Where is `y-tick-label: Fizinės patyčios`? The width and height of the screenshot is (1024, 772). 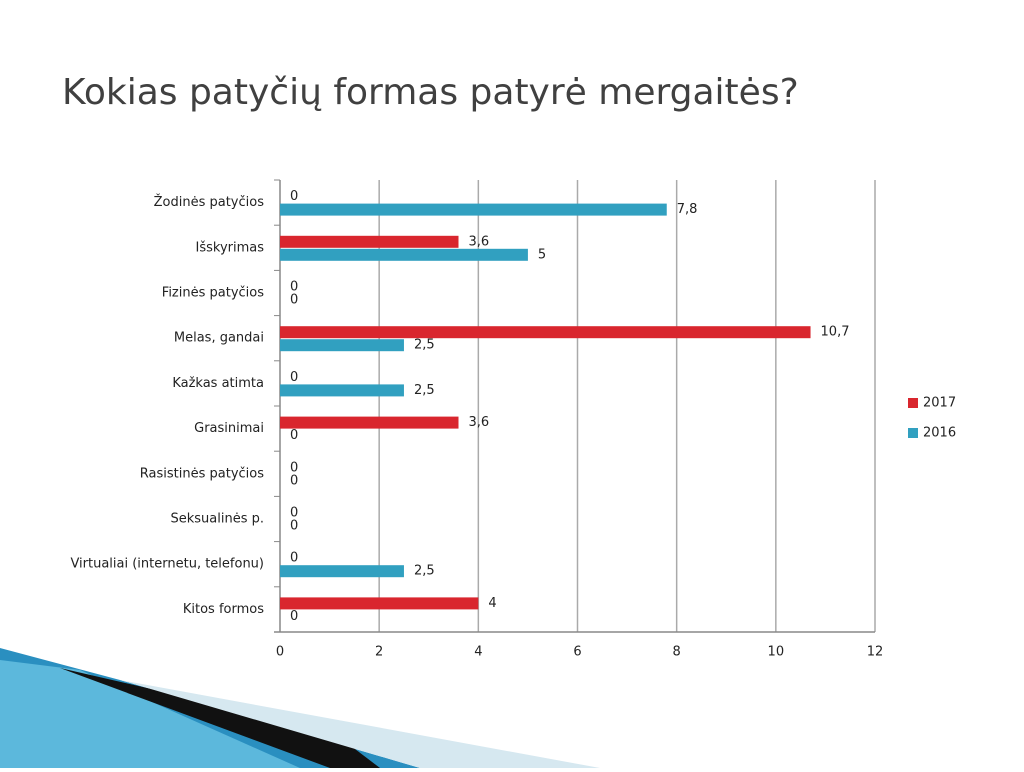
y-tick-label: Fizinės patyčios is located at coordinates (213, 293).